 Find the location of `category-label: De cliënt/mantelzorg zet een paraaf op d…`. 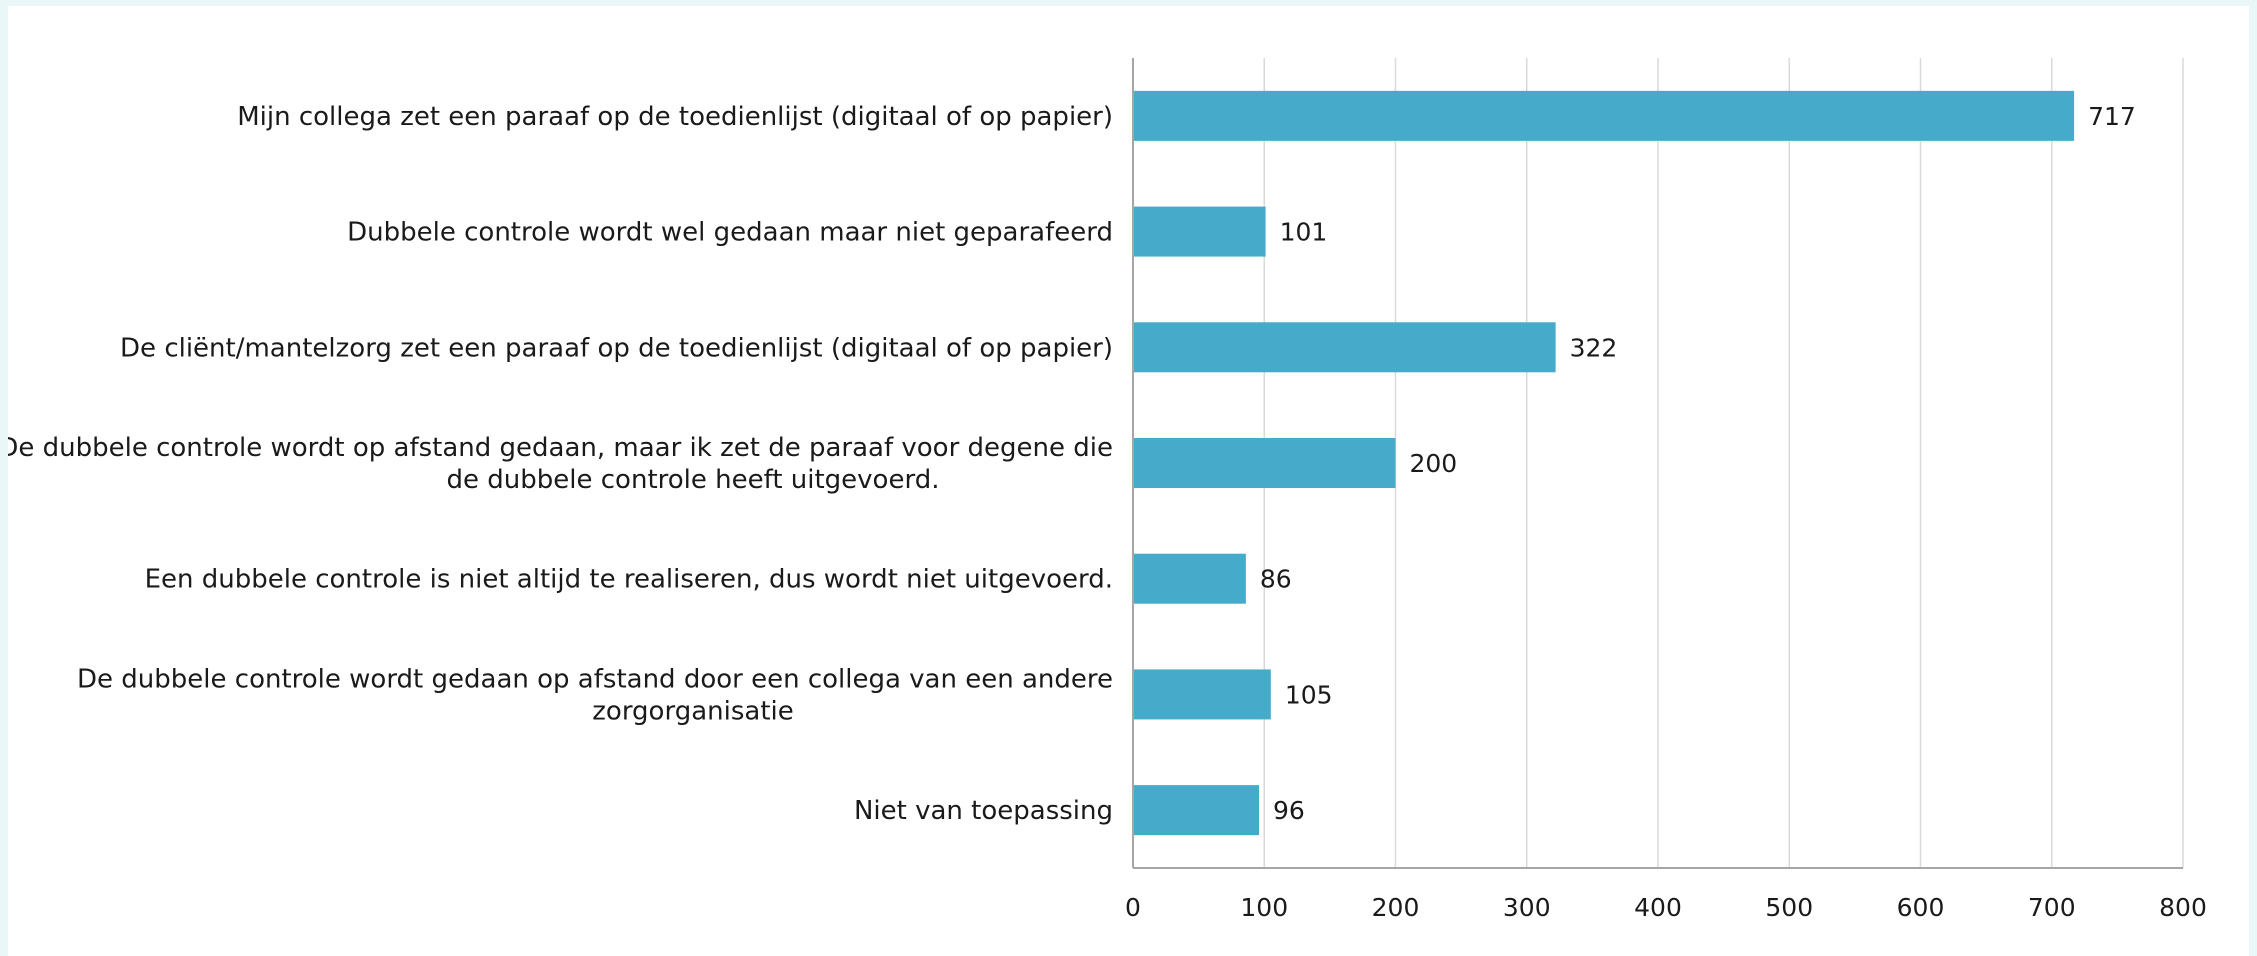

category-label: De cliënt/mantelzorg zet een paraaf op d… is located at coordinates (616, 348).